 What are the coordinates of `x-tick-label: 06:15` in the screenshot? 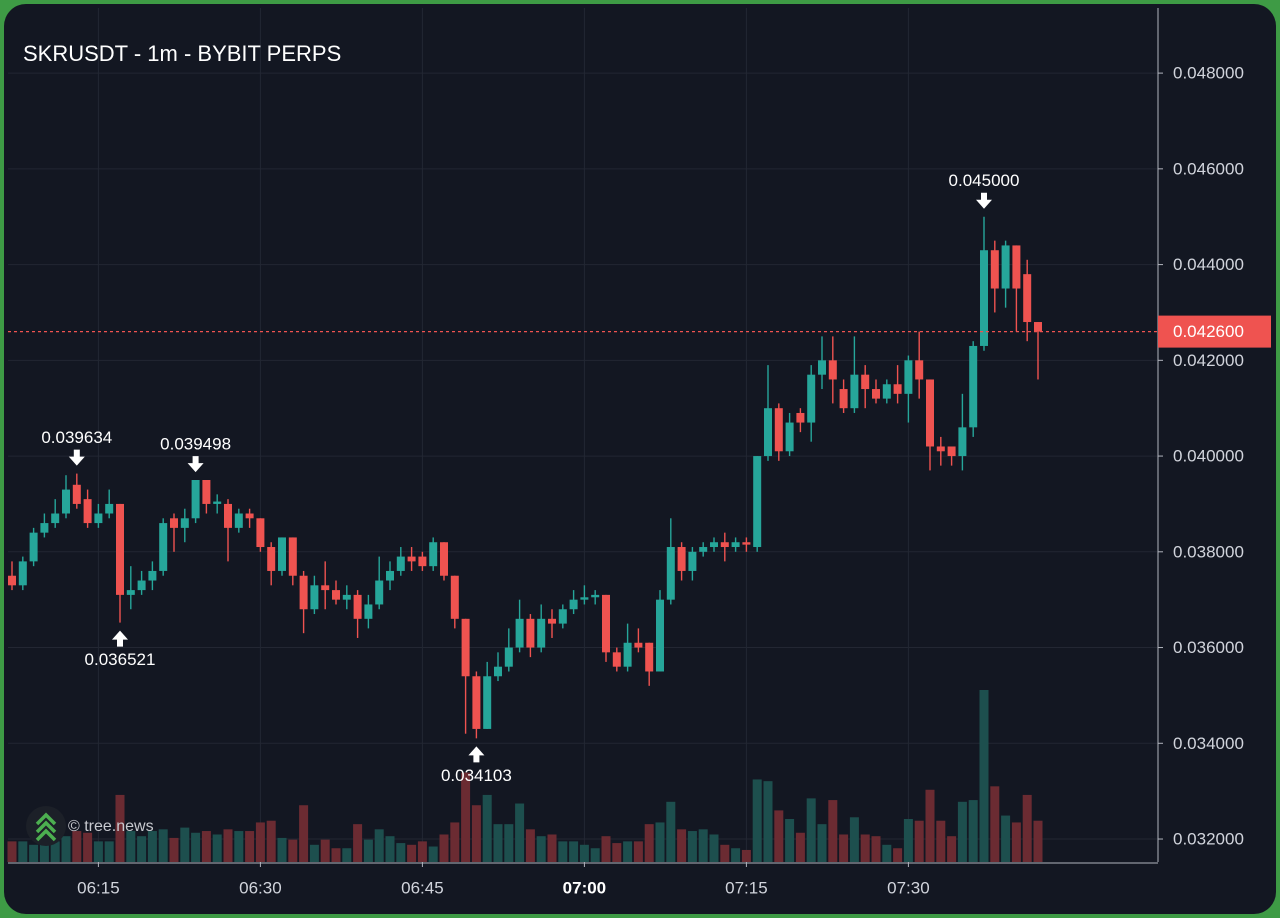 It's located at (98, 887).